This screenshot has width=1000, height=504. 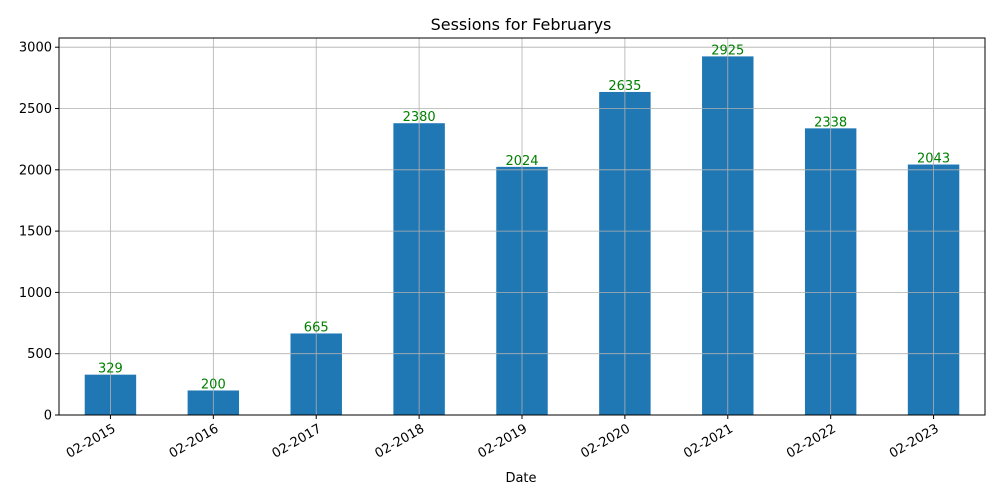 I want to click on x-tick-label: 02-2018, so click(x=400, y=441).